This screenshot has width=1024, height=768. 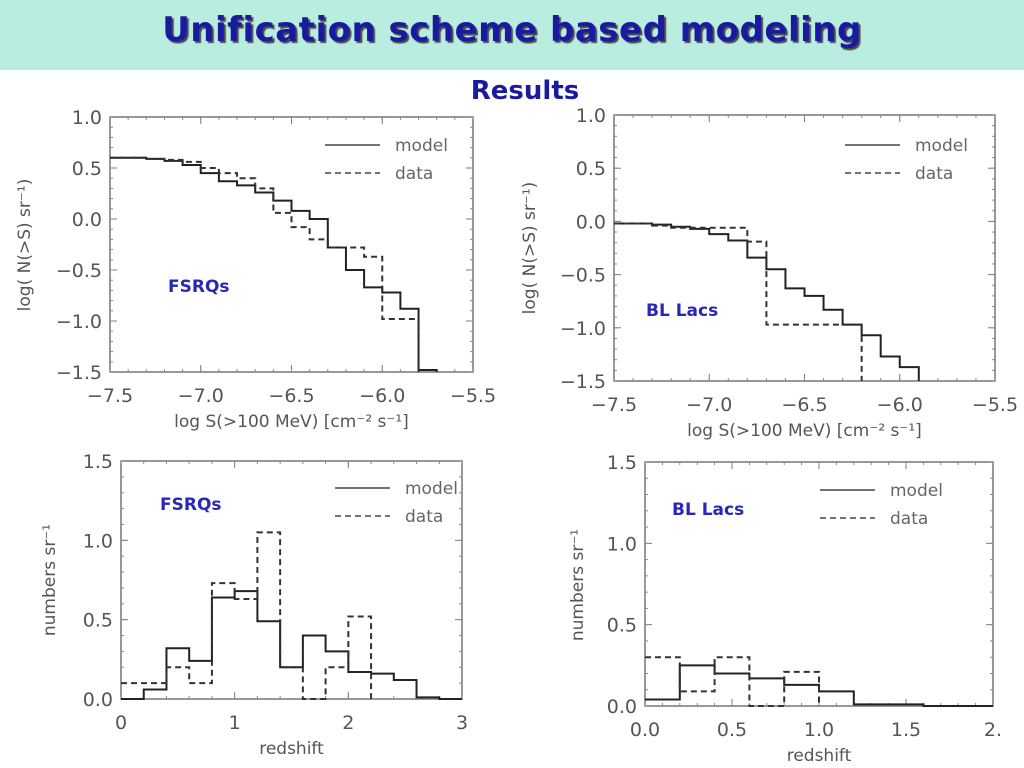 What do you see at coordinates (645, 730) in the screenshot?
I see `x-tick-label: 0.0` at bounding box center [645, 730].